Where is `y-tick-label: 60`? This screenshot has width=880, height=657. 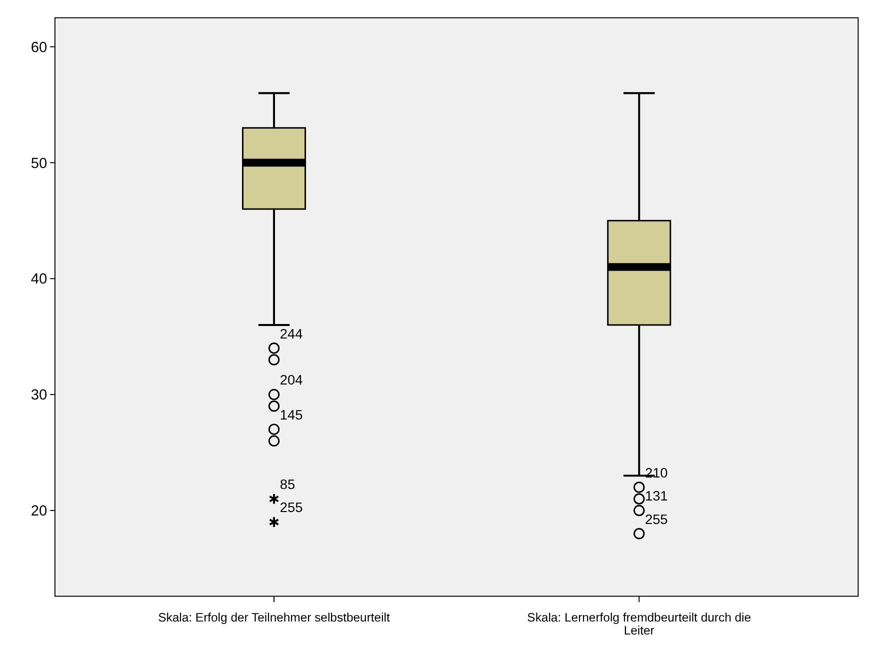 y-tick-label: 60 is located at coordinates (39, 48).